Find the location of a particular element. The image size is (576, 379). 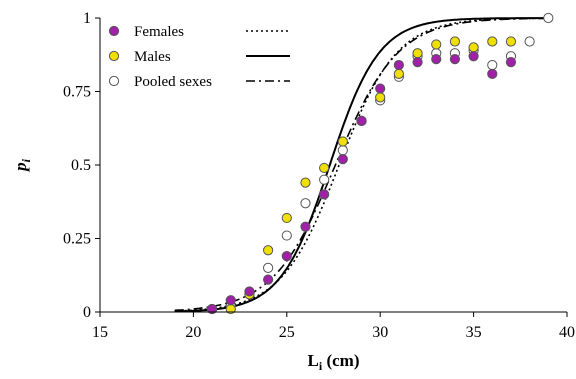

y-tick-label: 0.25 is located at coordinates (77, 239).